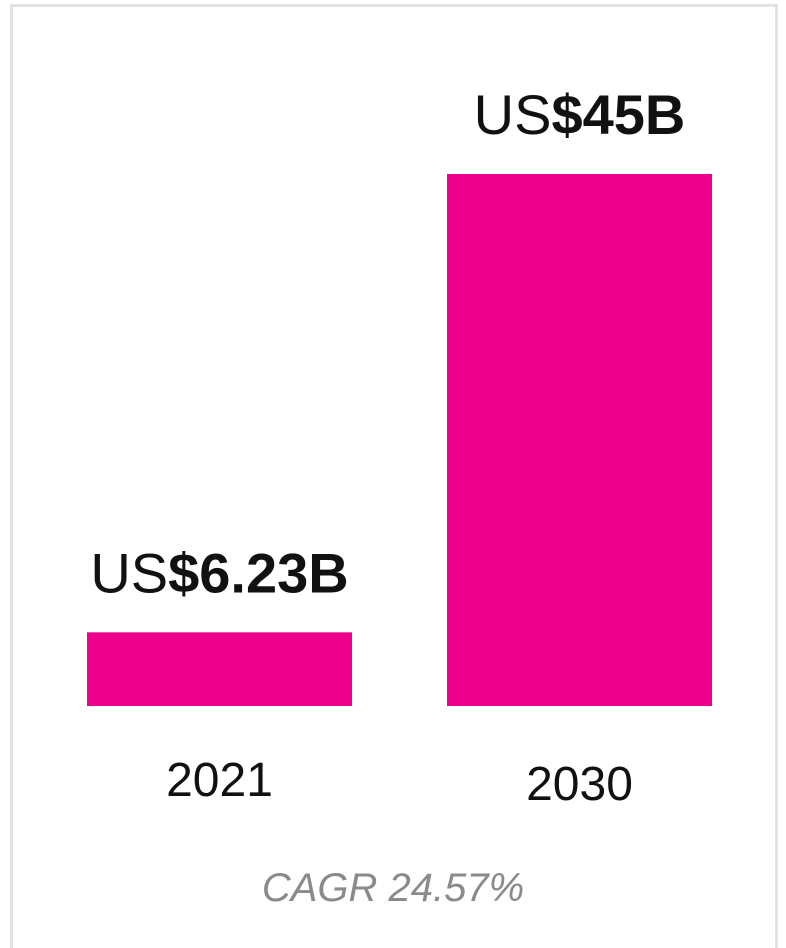 Image resolution: width=786 pixels, height=948 pixels. I want to click on cagr-footnote: CAGR 24.57%, so click(393, 888).